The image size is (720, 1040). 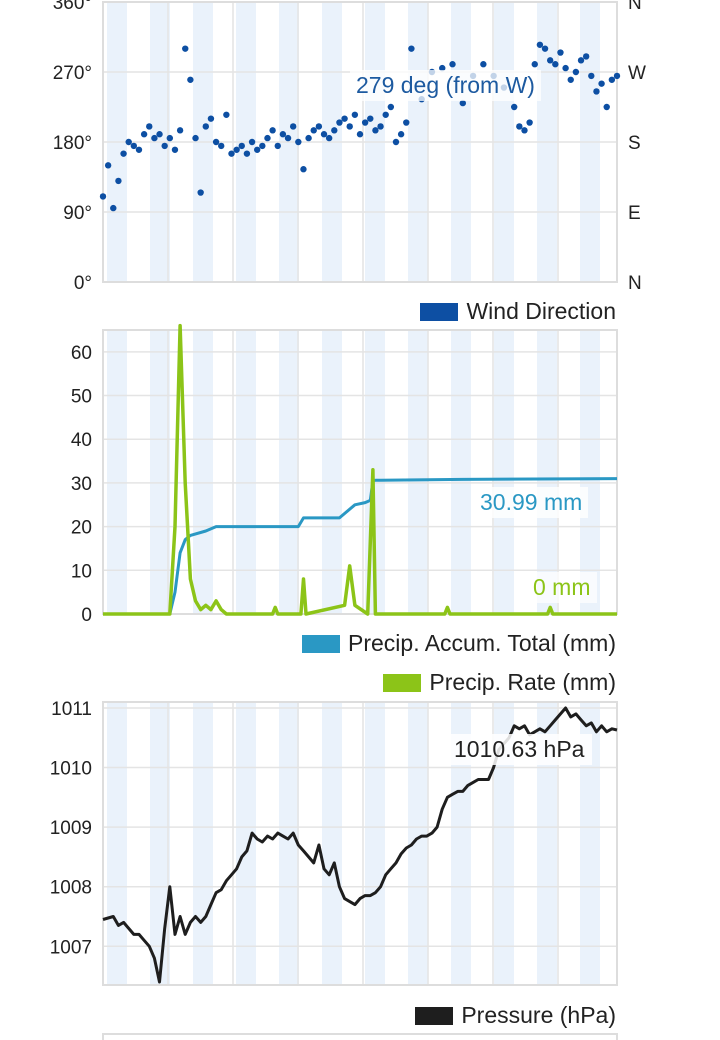 I want to click on accum-value-label: 30.99 mm, so click(x=531, y=502).